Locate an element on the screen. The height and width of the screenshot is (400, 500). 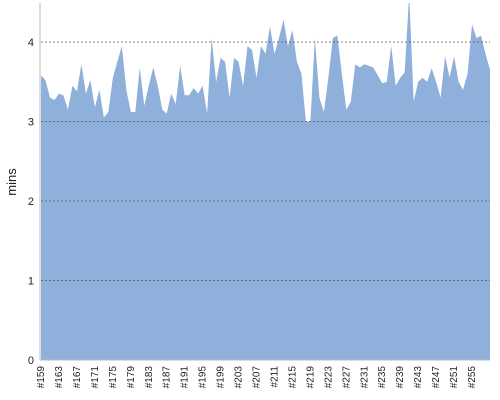
x-tick-label: #195 is located at coordinates (203, 377).